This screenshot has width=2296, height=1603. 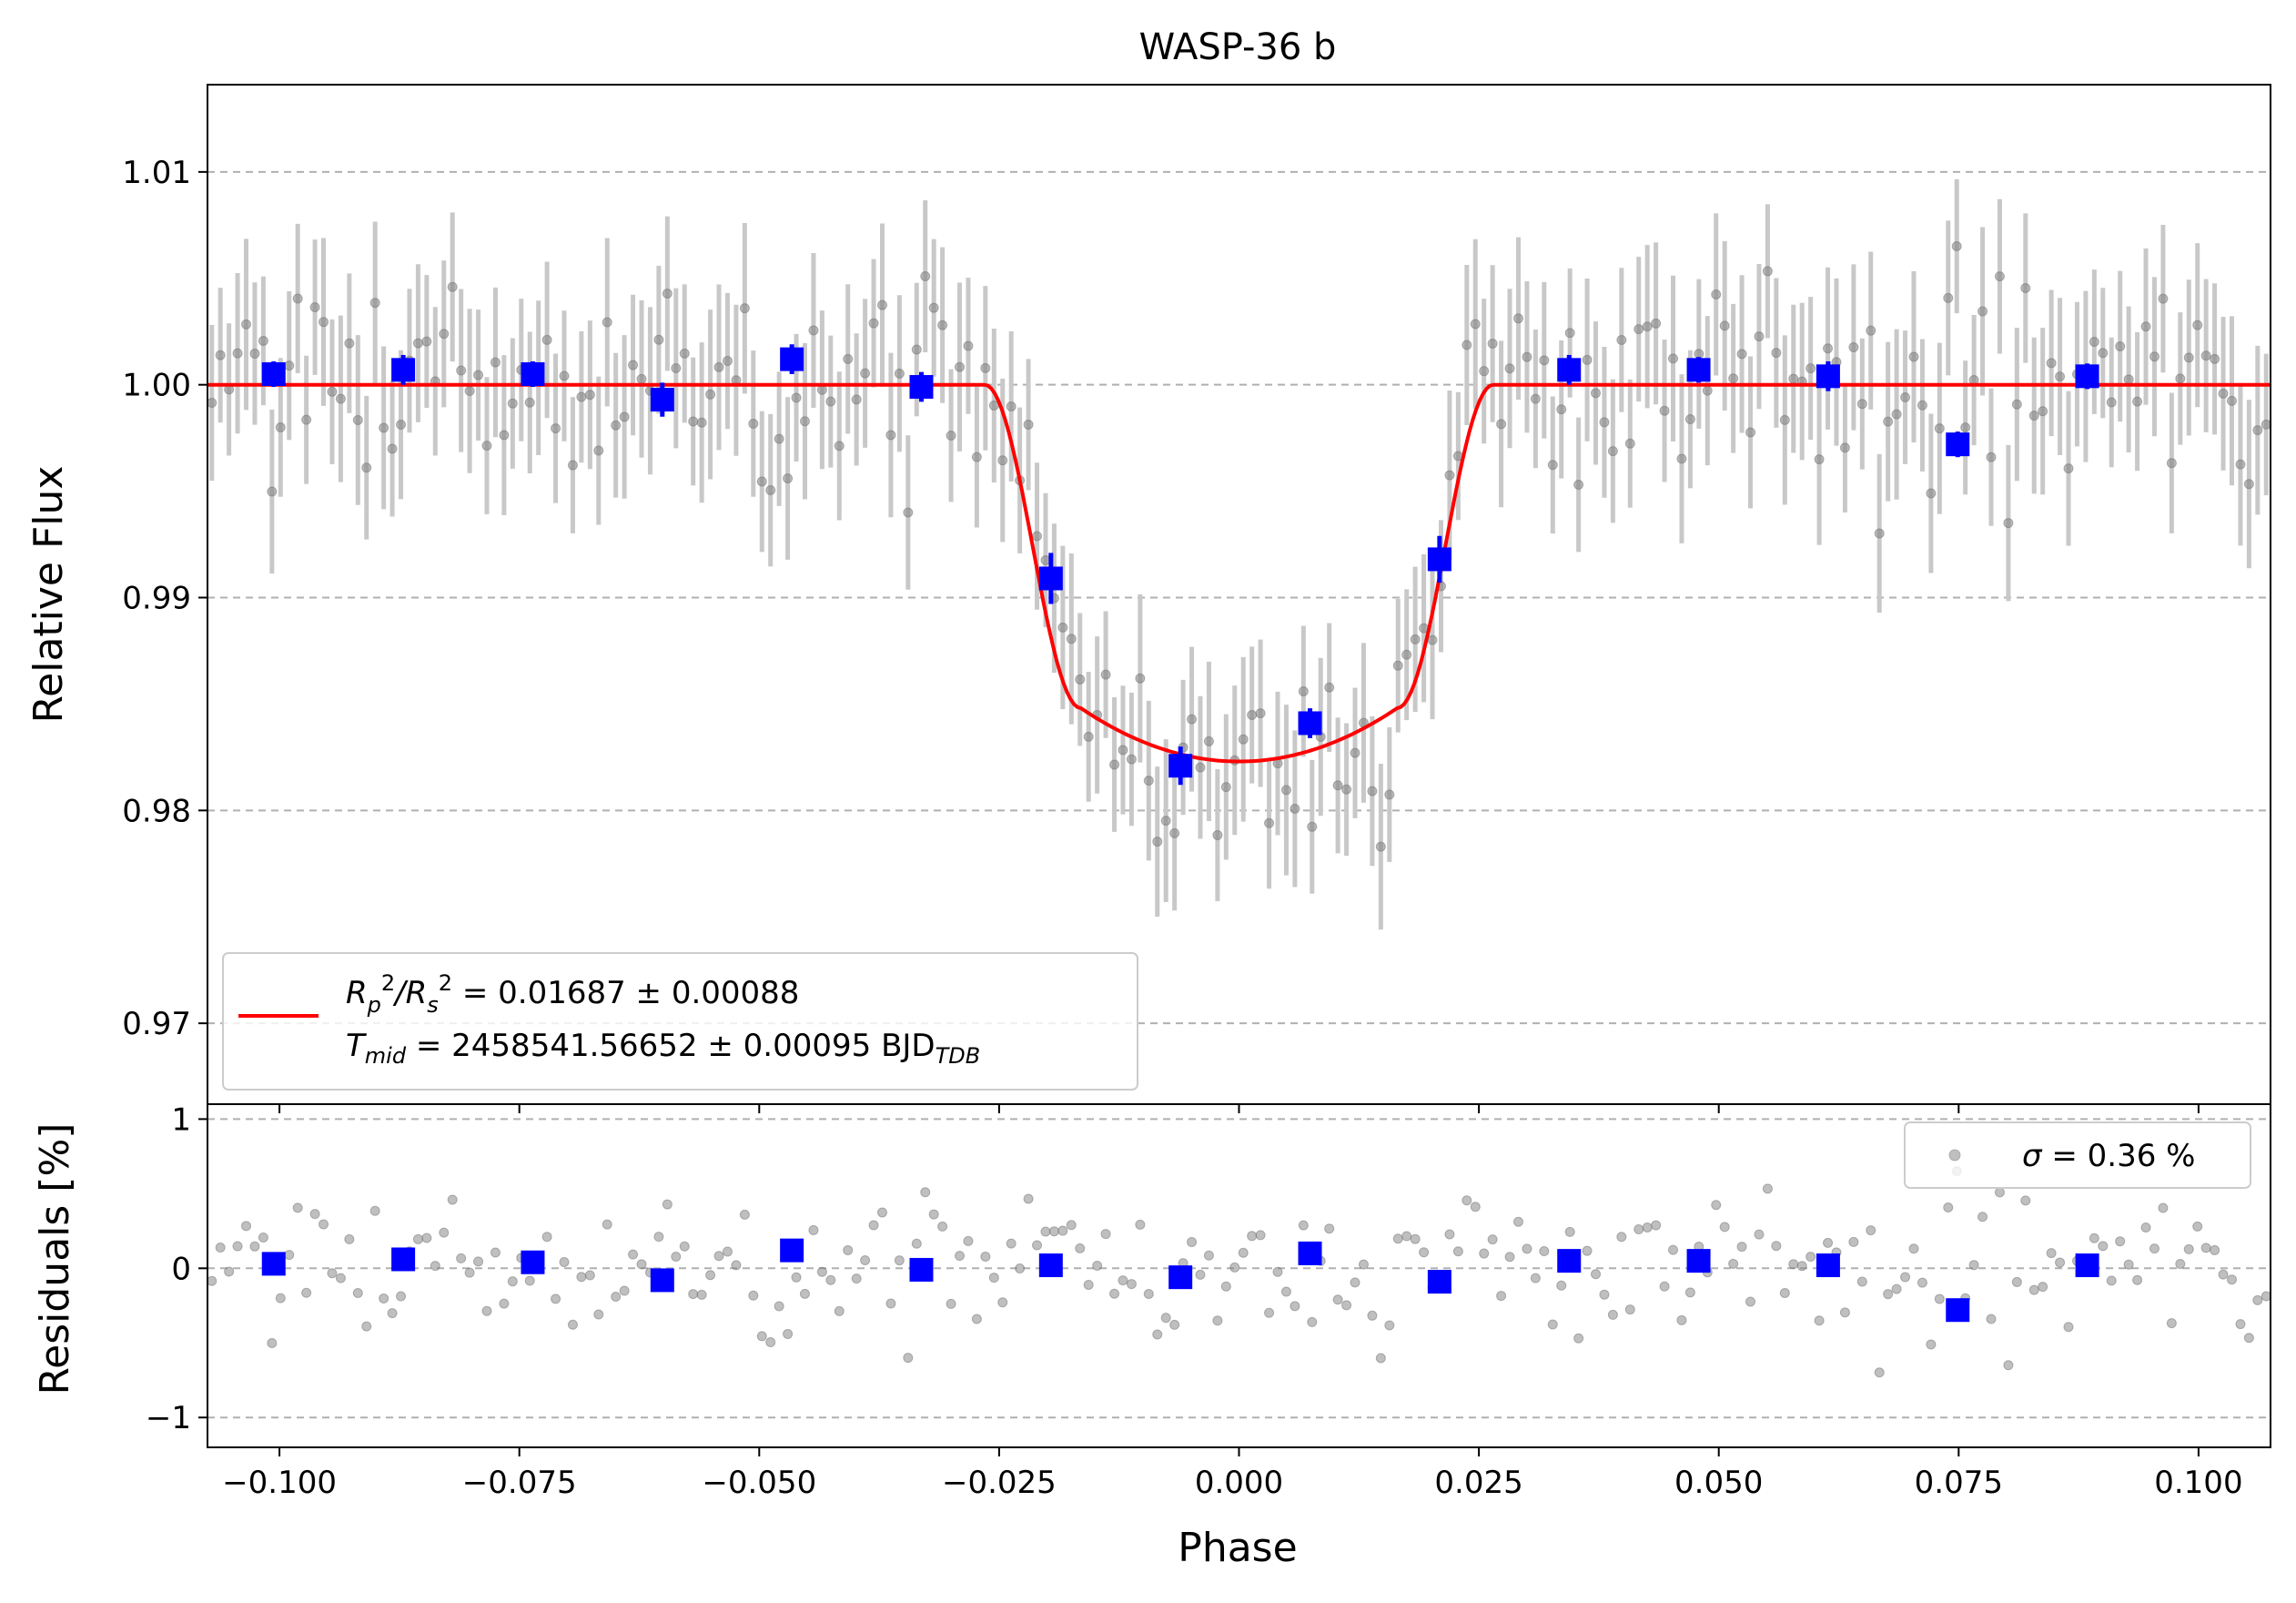 I want to click on legend-line2-sub: mid, so click(x=386, y=1056).